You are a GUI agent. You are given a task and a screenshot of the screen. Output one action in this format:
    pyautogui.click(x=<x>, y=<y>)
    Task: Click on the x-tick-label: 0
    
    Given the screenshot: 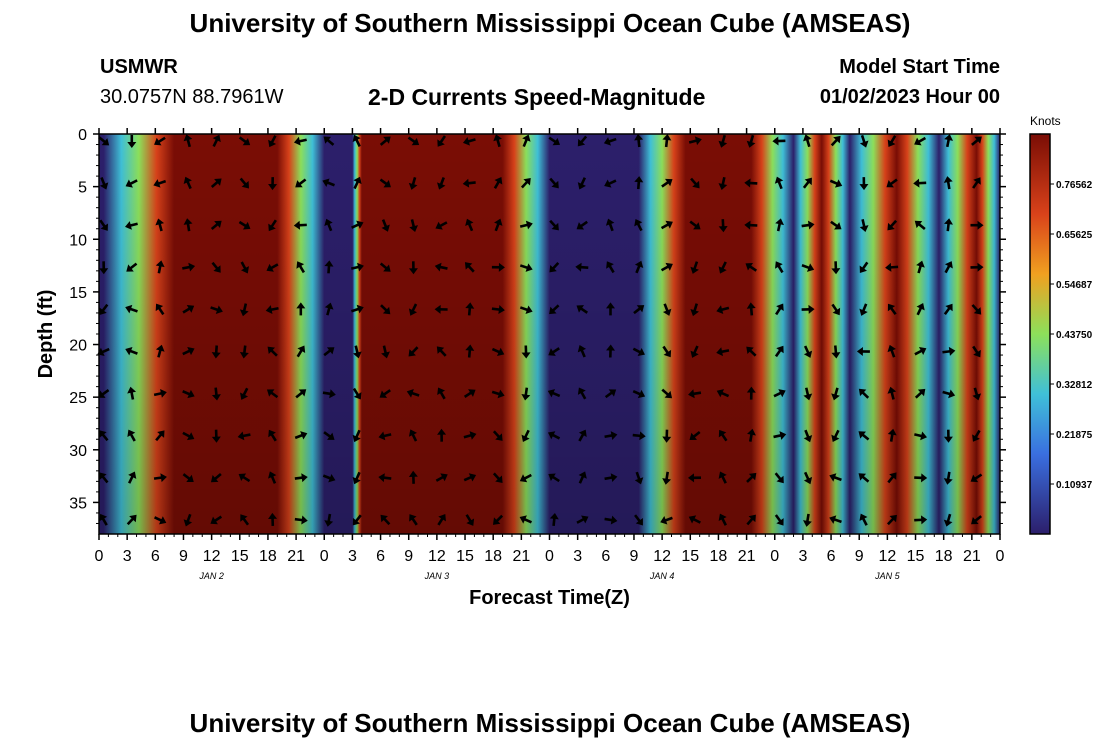 What is the action you would take?
    pyautogui.click(x=324, y=556)
    